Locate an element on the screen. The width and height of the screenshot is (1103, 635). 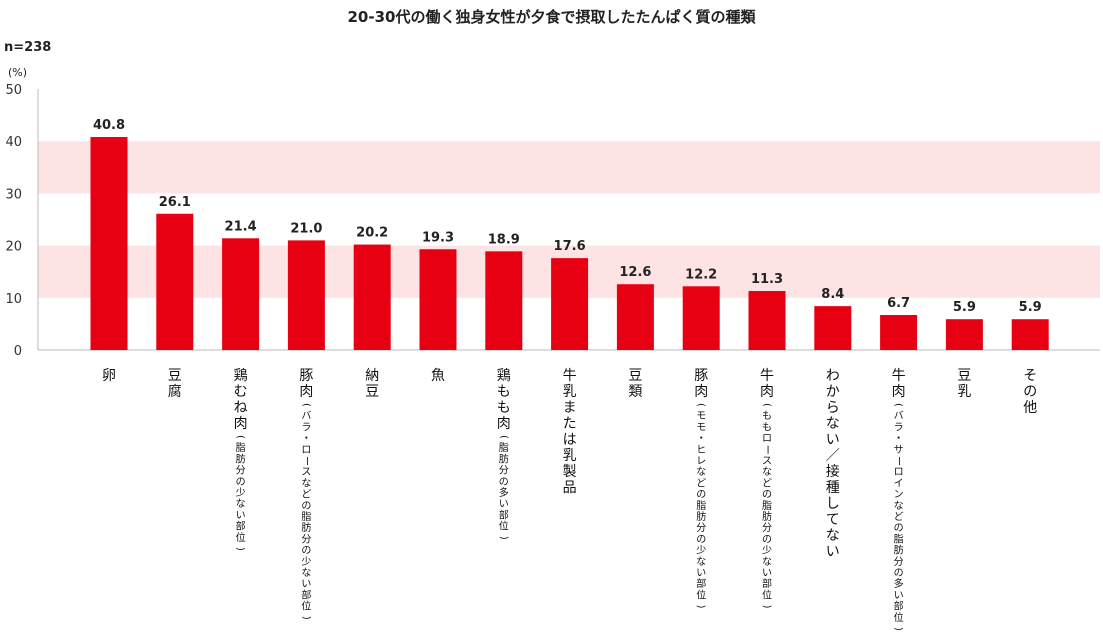
bar-value-label: 18.9 is located at coordinates (504, 239).